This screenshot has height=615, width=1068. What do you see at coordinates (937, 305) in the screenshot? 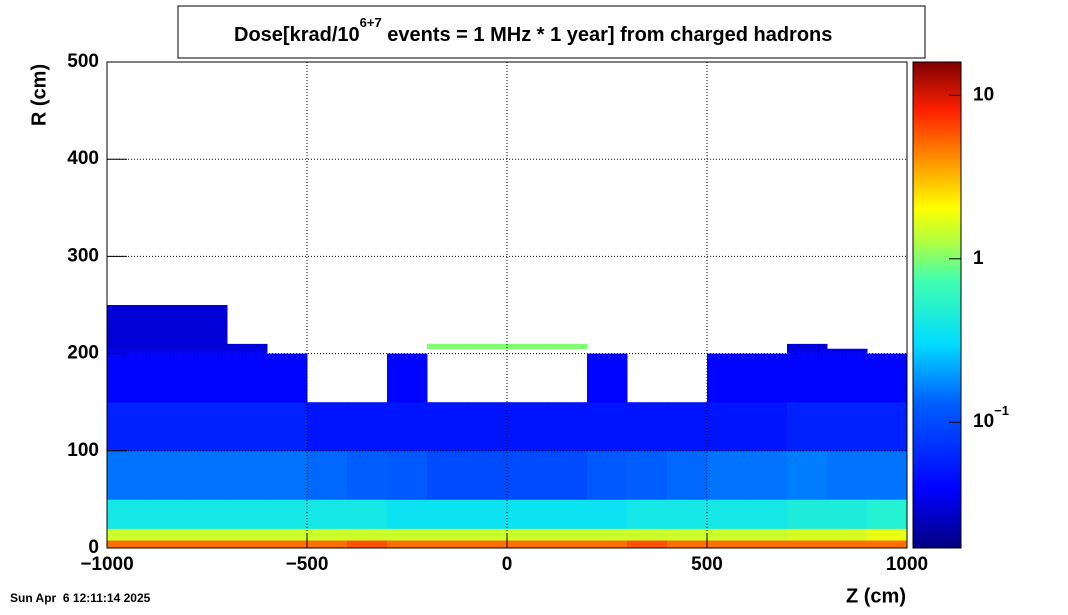
I see `color-bar` at bounding box center [937, 305].